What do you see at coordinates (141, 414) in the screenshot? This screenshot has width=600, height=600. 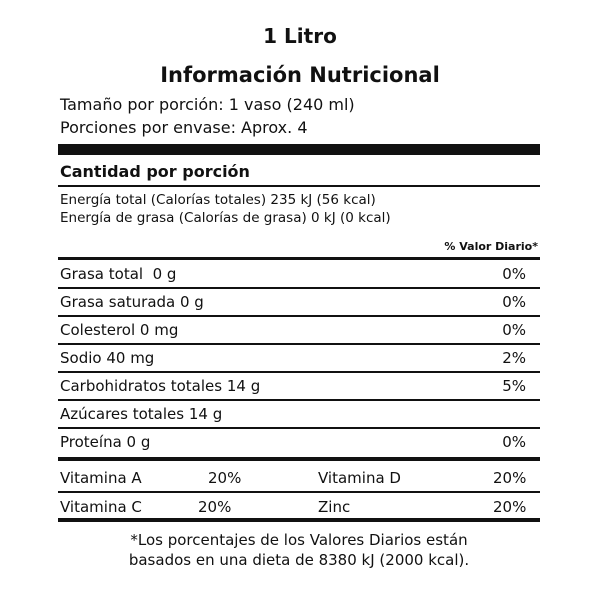 I see `nutrient-name: Azúcares totales 14 g` at bounding box center [141, 414].